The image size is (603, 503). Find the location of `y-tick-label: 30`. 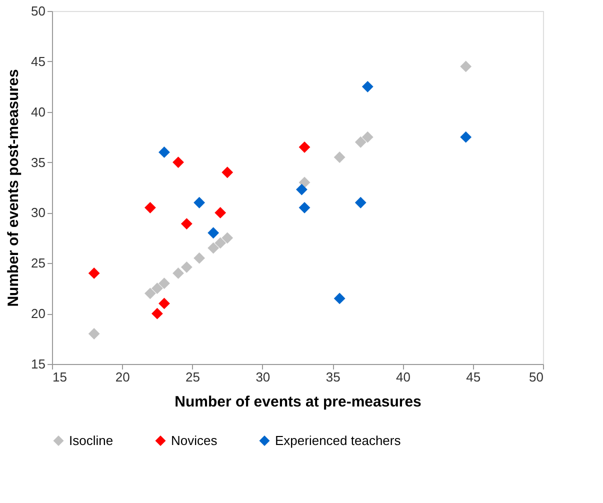

y-tick-label: 30 is located at coordinates (38, 212).